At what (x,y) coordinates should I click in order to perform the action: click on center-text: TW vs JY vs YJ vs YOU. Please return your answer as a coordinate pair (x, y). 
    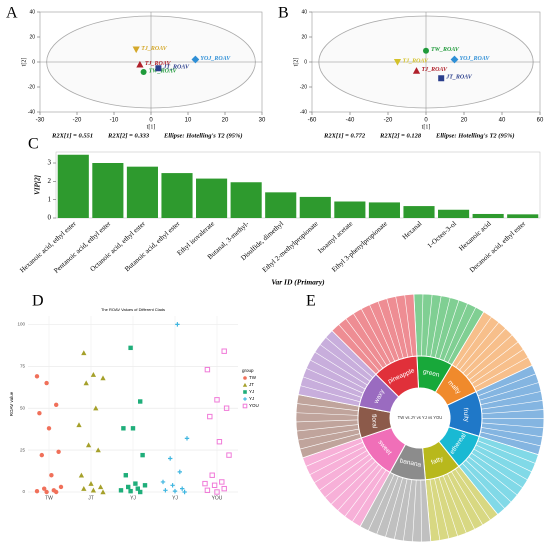
    Looking at the image, I should click on (420, 417).